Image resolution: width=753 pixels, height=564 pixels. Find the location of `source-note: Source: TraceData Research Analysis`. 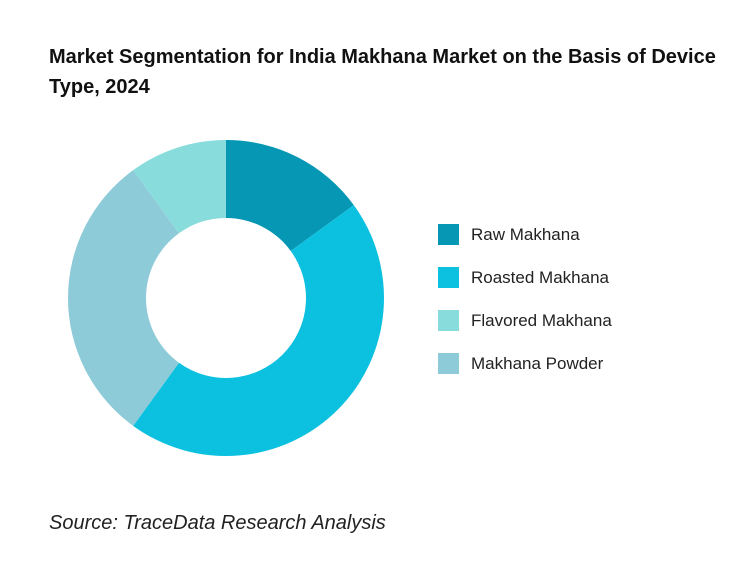

source-note: Source: TraceData Research Analysis is located at coordinates (217, 523).